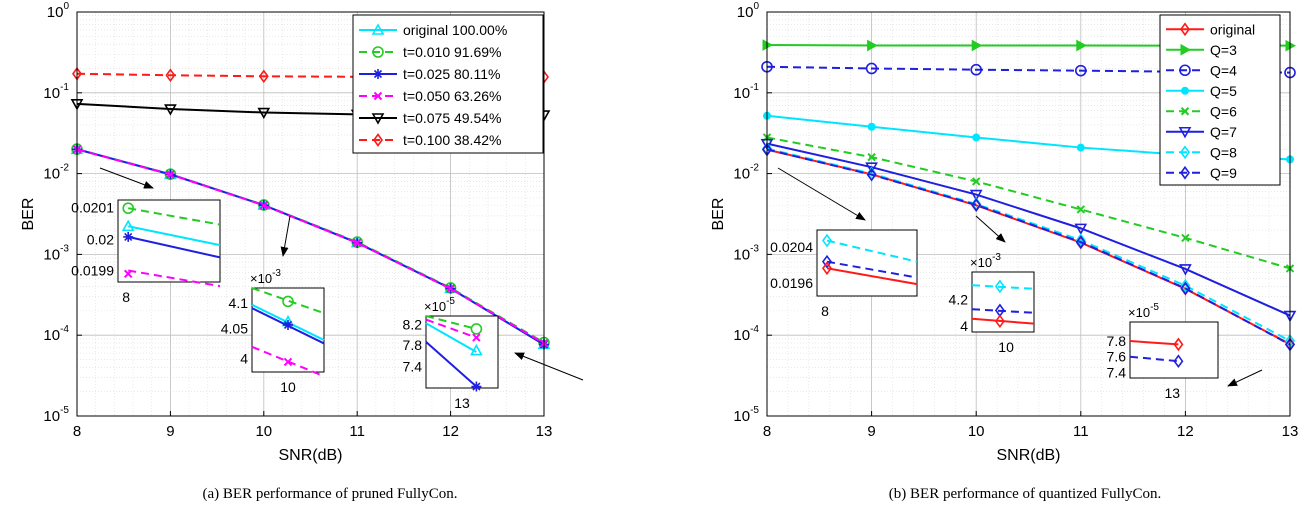  I want to click on legend-label: t=0.075 49.54%, so click(452, 118).